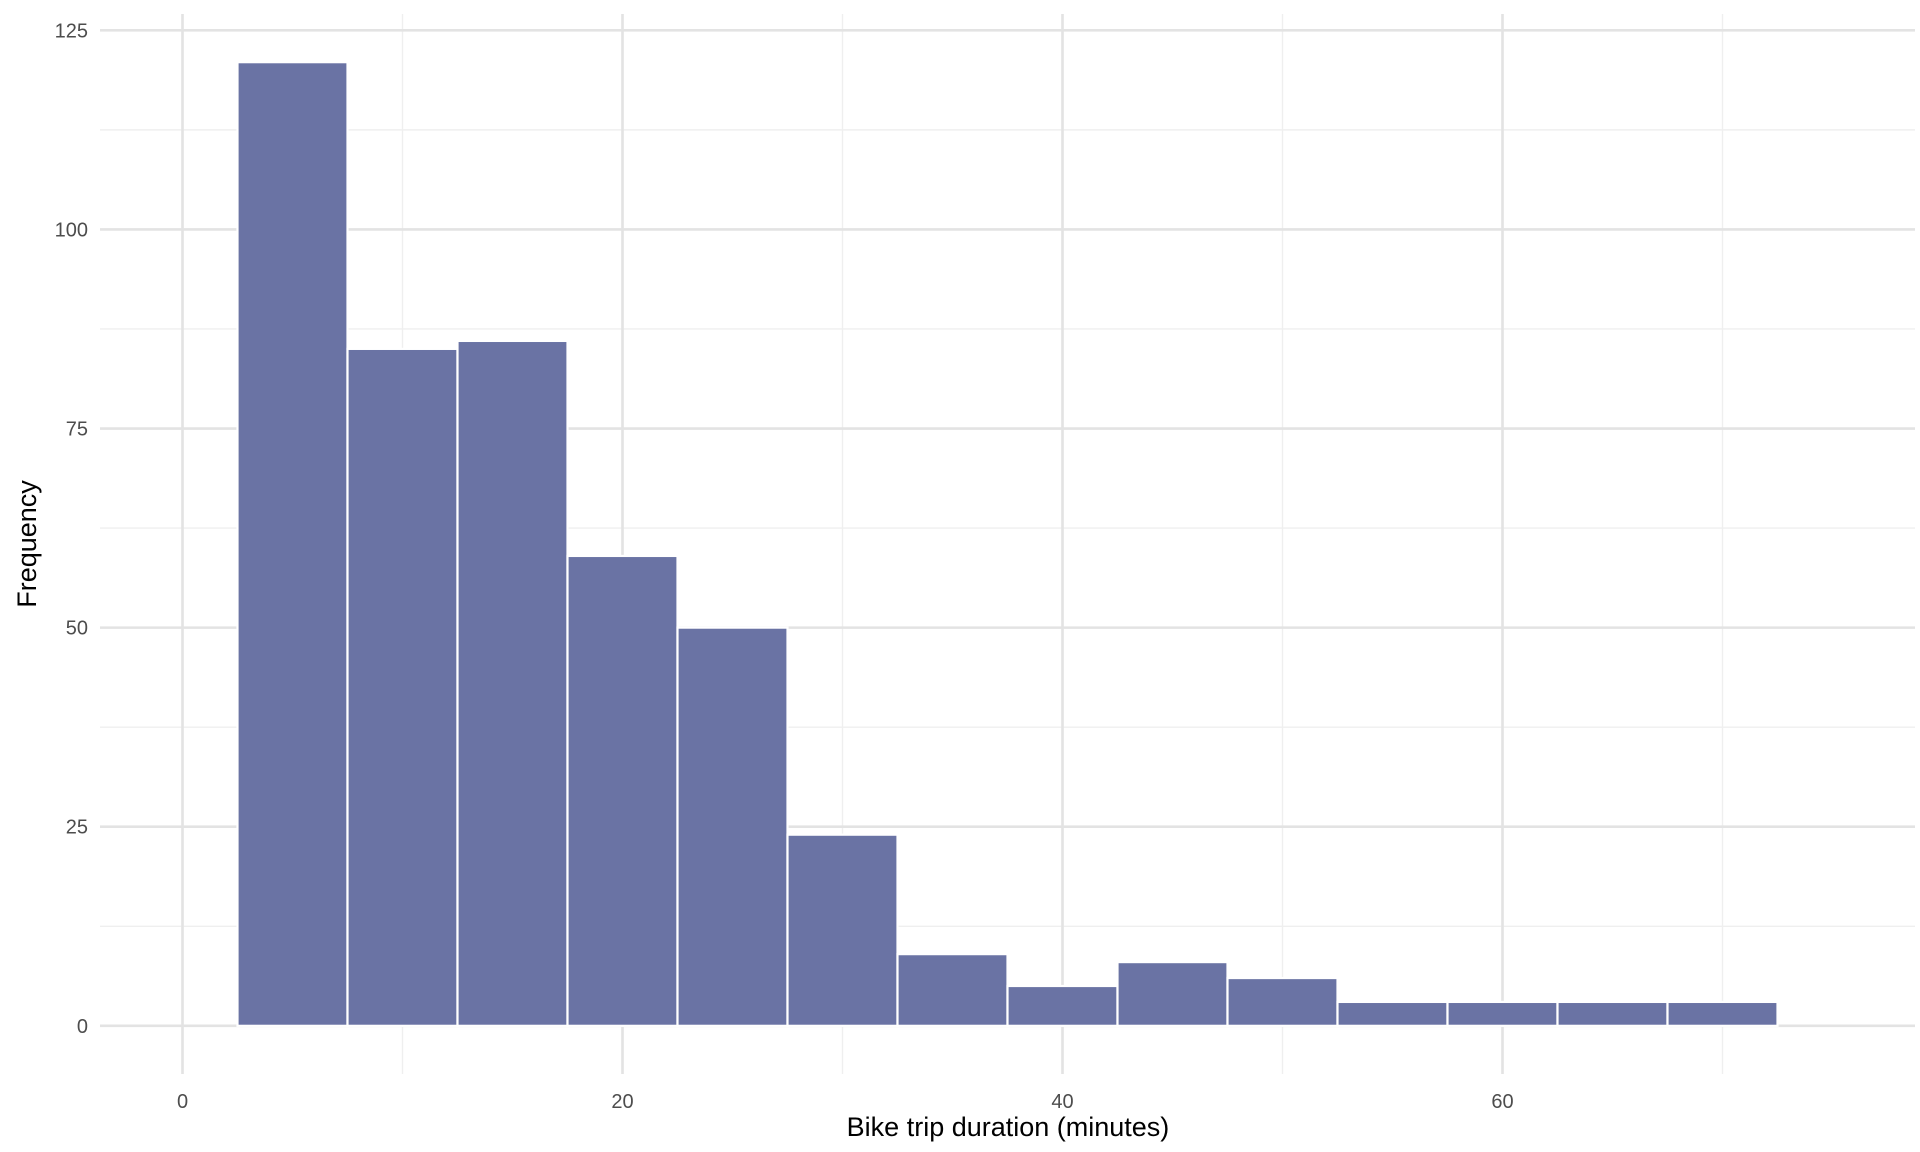 This screenshot has height=1152, width=1920. I want to click on y-tick-label: 75, so click(77, 430).